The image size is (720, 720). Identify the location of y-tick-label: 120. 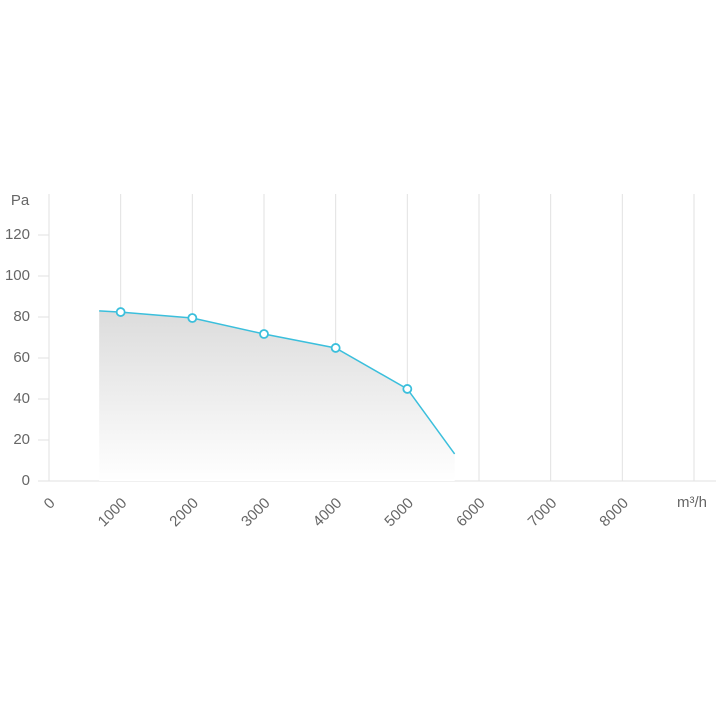
(17, 234).